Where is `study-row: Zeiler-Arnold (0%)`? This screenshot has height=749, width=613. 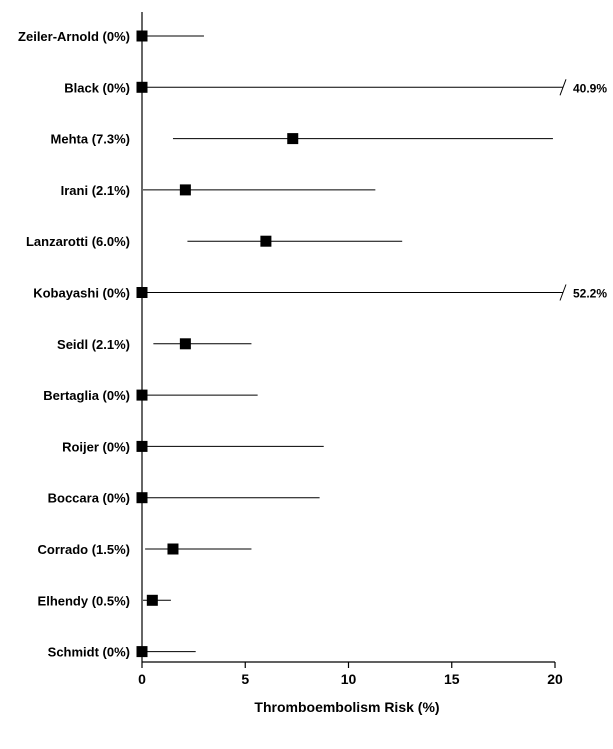 study-row: Zeiler-Arnold (0%) is located at coordinates (111, 36).